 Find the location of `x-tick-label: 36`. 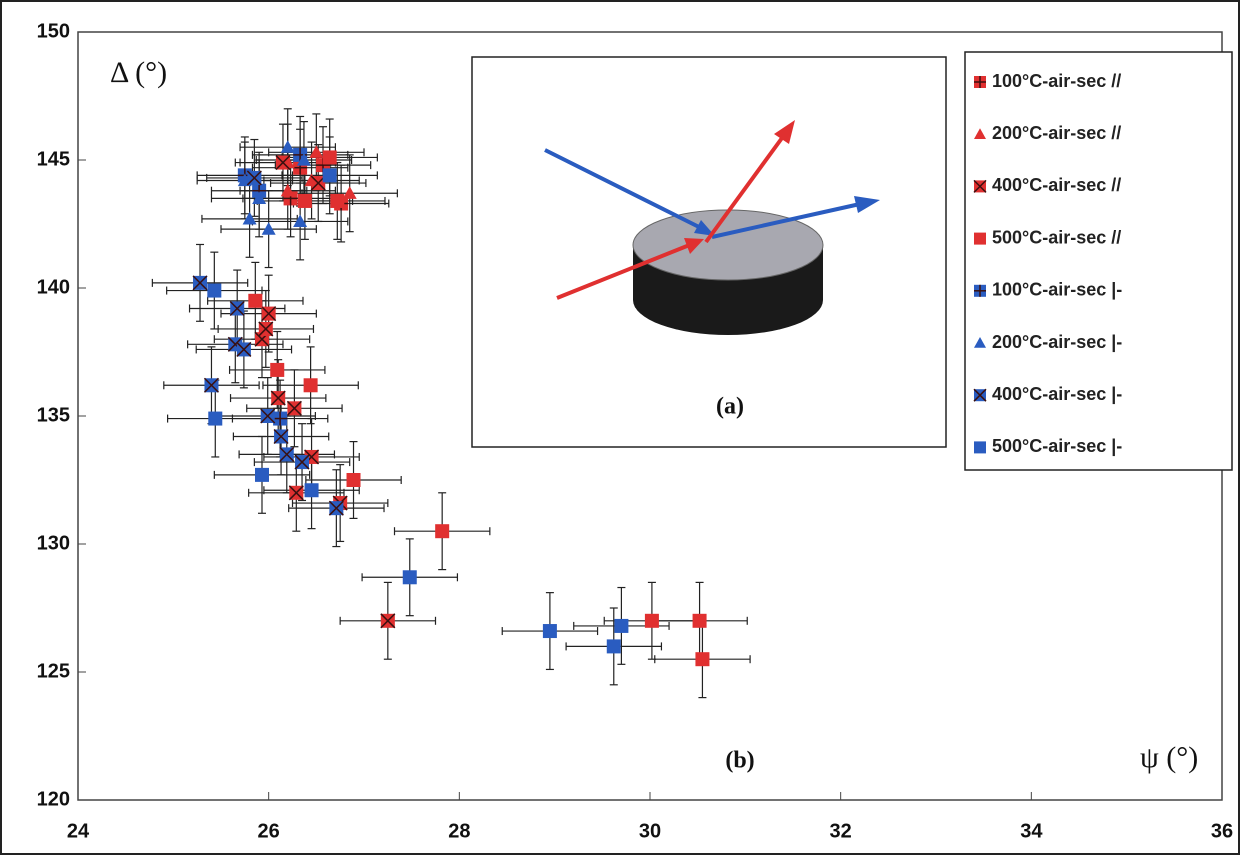

x-tick-label: 36 is located at coordinates (1222, 831).